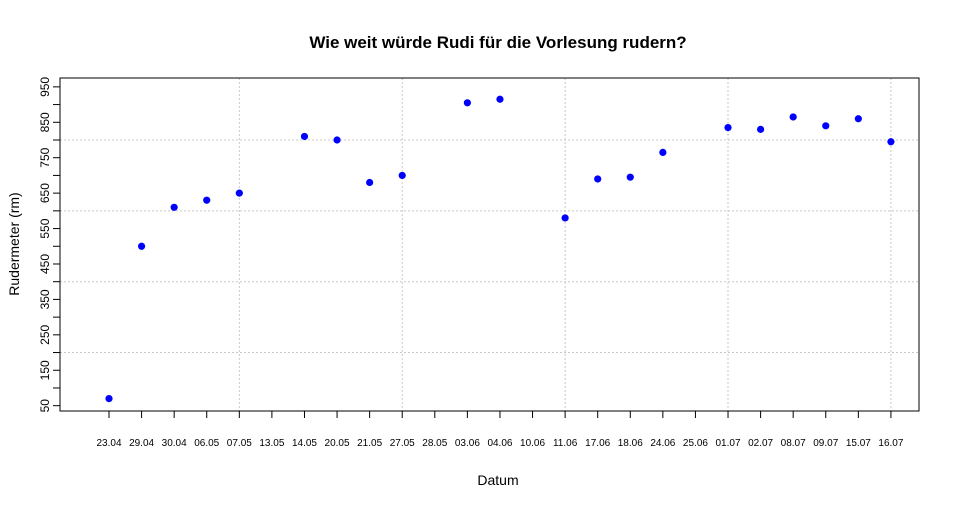 This screenshot has width=960, height=510. What do you see at coordinates (304, 443) in the screenshot?
I see `x-tick-label: 14.05` at bounding box center [304, 443].